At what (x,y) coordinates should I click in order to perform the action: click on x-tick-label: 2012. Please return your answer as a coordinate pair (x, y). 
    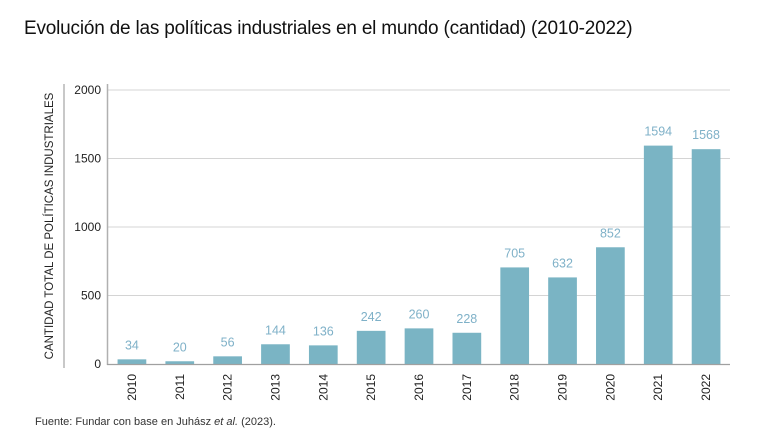
    Looking at the image, I should click on (228, 387).